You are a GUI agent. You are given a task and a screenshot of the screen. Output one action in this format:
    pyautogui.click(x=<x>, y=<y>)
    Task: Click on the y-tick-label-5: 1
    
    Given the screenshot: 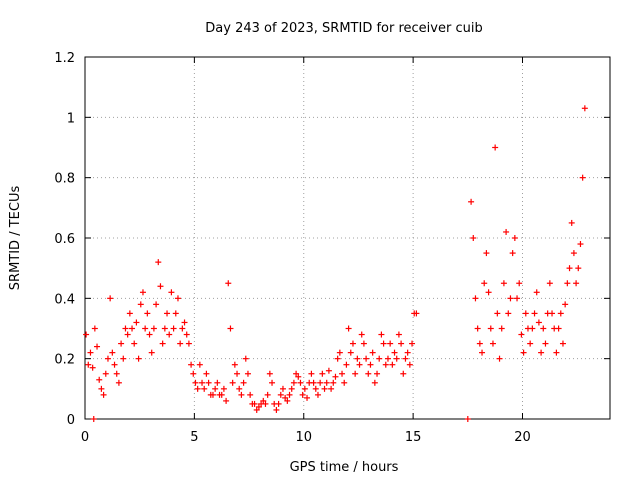 What is the action you would take?
    pyautogui.click(x=71, y=118)
    